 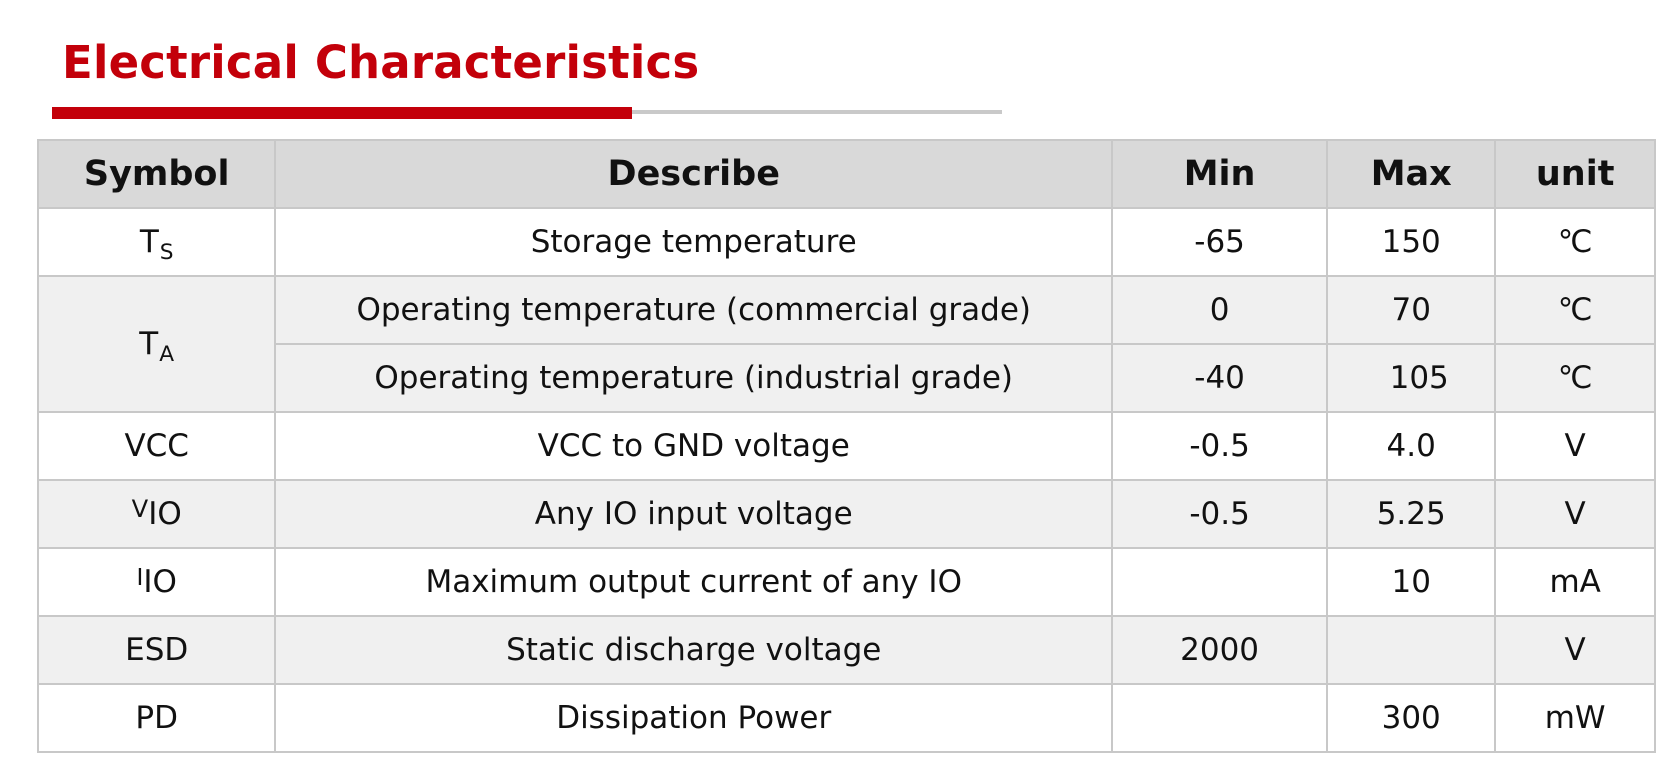 I want to click on unit-cell: mA, so click(x=1575, y=582).